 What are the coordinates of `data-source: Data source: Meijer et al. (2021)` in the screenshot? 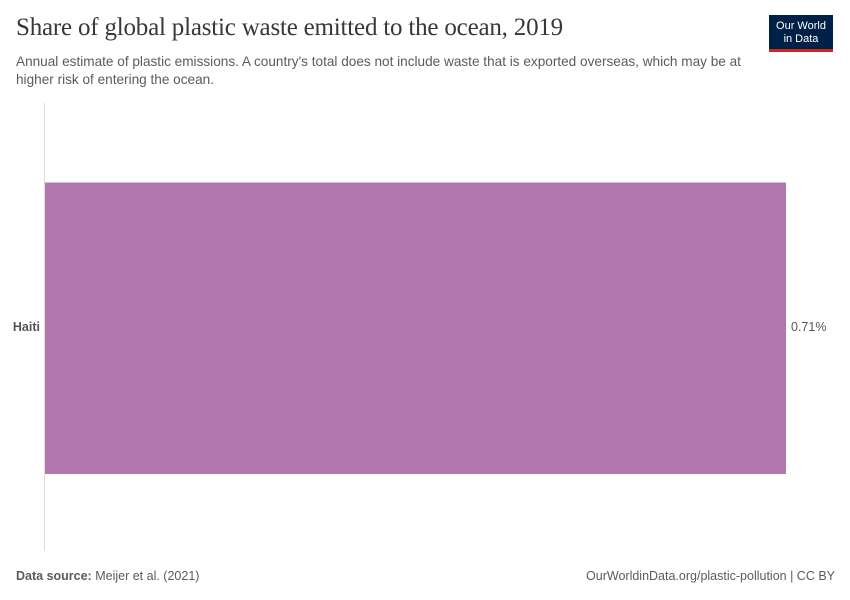 It's located at (107, 576).